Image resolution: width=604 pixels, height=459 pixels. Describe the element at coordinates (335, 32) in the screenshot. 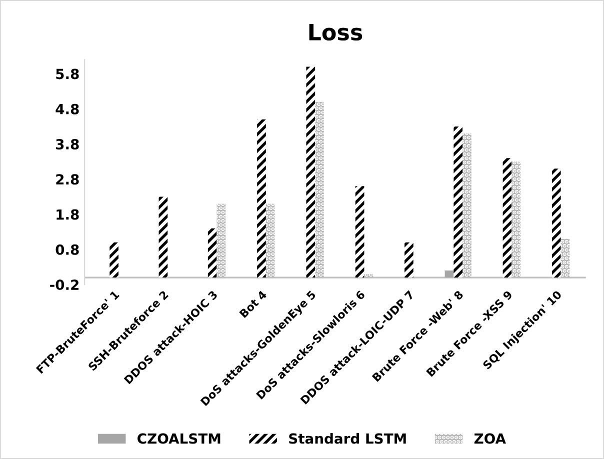

I see `chart-title: Loss` at that location.